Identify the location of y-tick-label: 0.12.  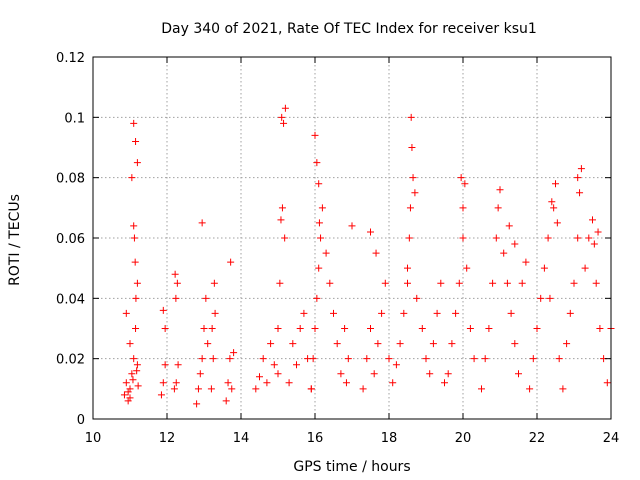
(70, 58).